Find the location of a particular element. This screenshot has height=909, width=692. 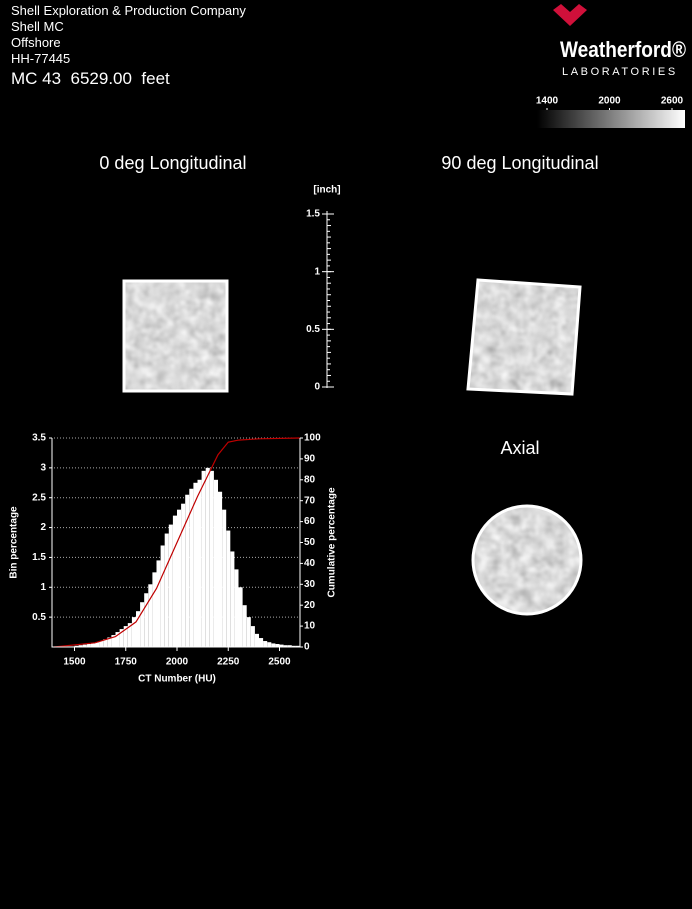

cumulative-line is located at coordinates (177, 542).